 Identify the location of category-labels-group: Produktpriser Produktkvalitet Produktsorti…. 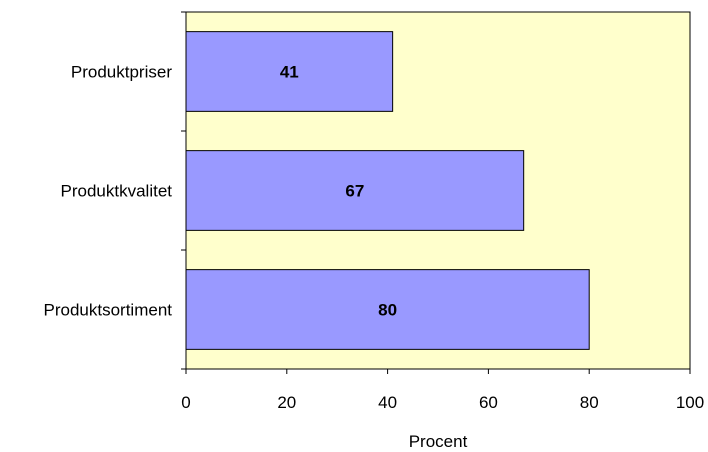
(108, 191).